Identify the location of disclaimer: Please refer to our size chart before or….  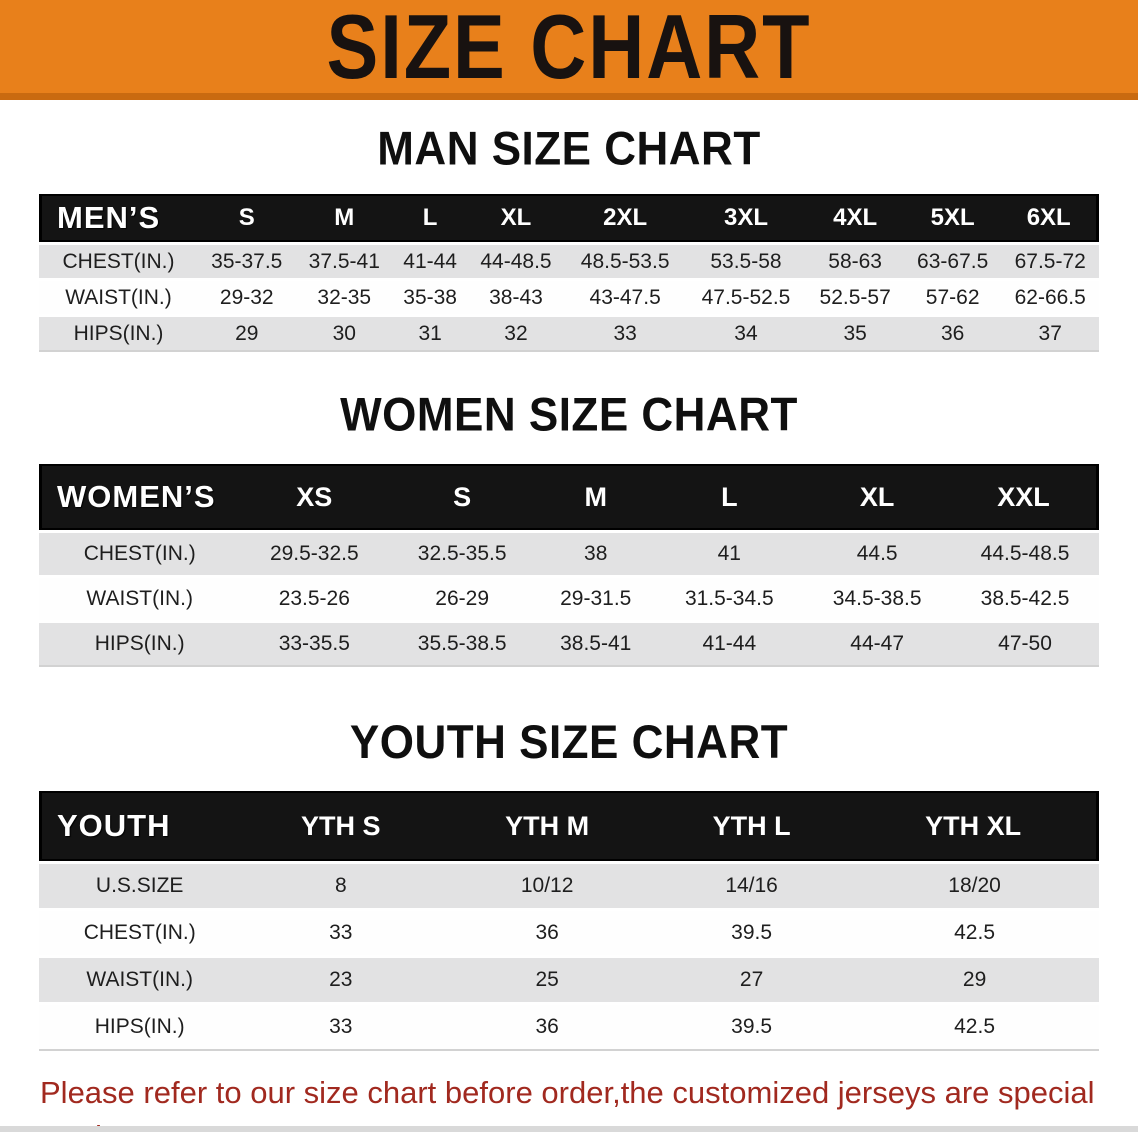
(579, 1101).